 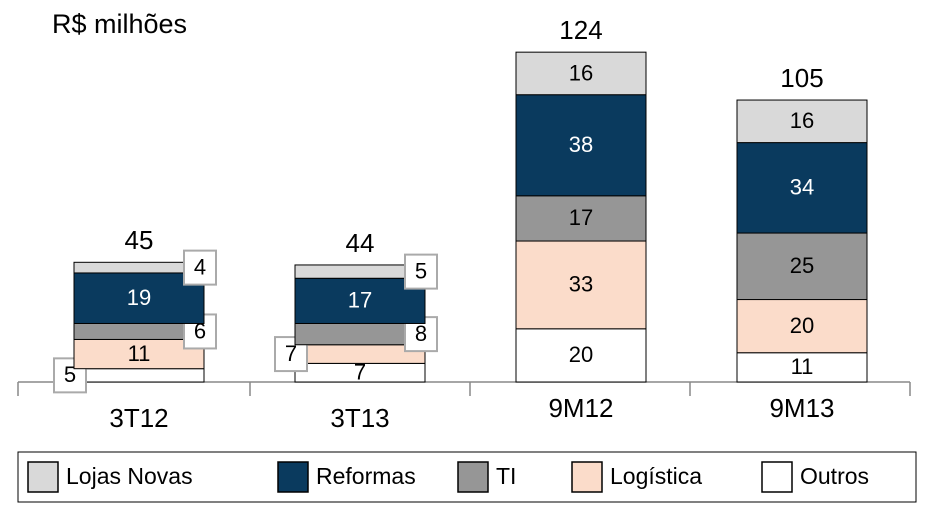 I want to click on data-label: 8, so click(x=421, y=333).